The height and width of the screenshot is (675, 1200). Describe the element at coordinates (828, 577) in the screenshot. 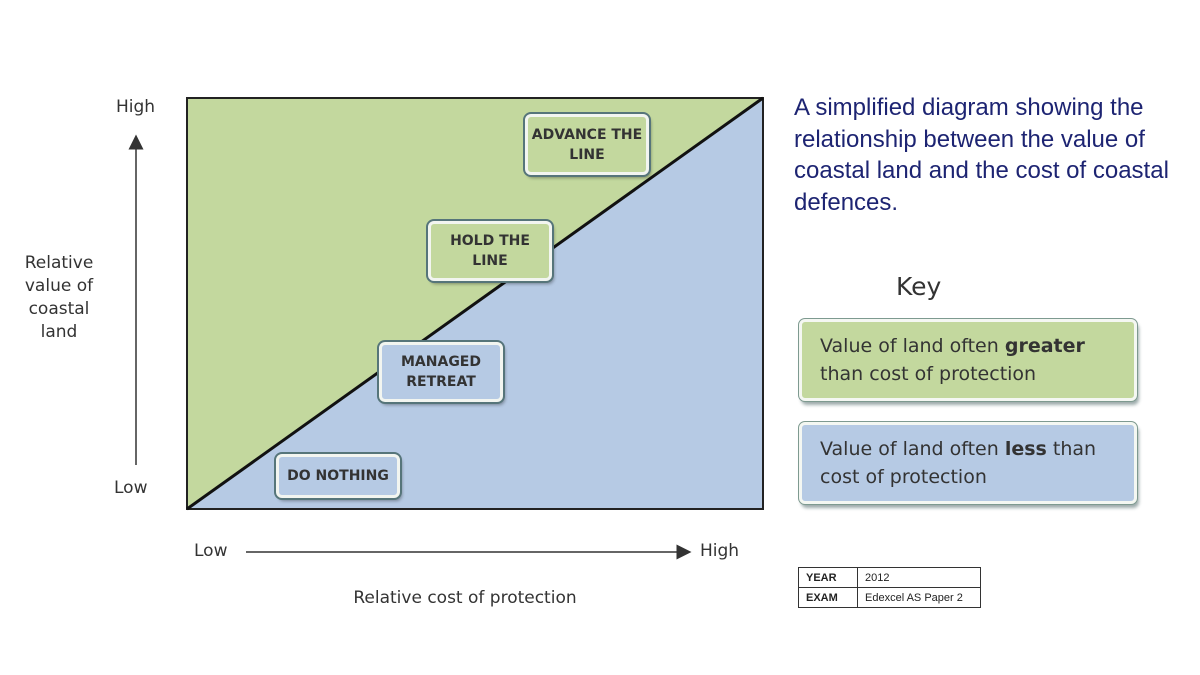

I see `year-label: YEAR` at that location.